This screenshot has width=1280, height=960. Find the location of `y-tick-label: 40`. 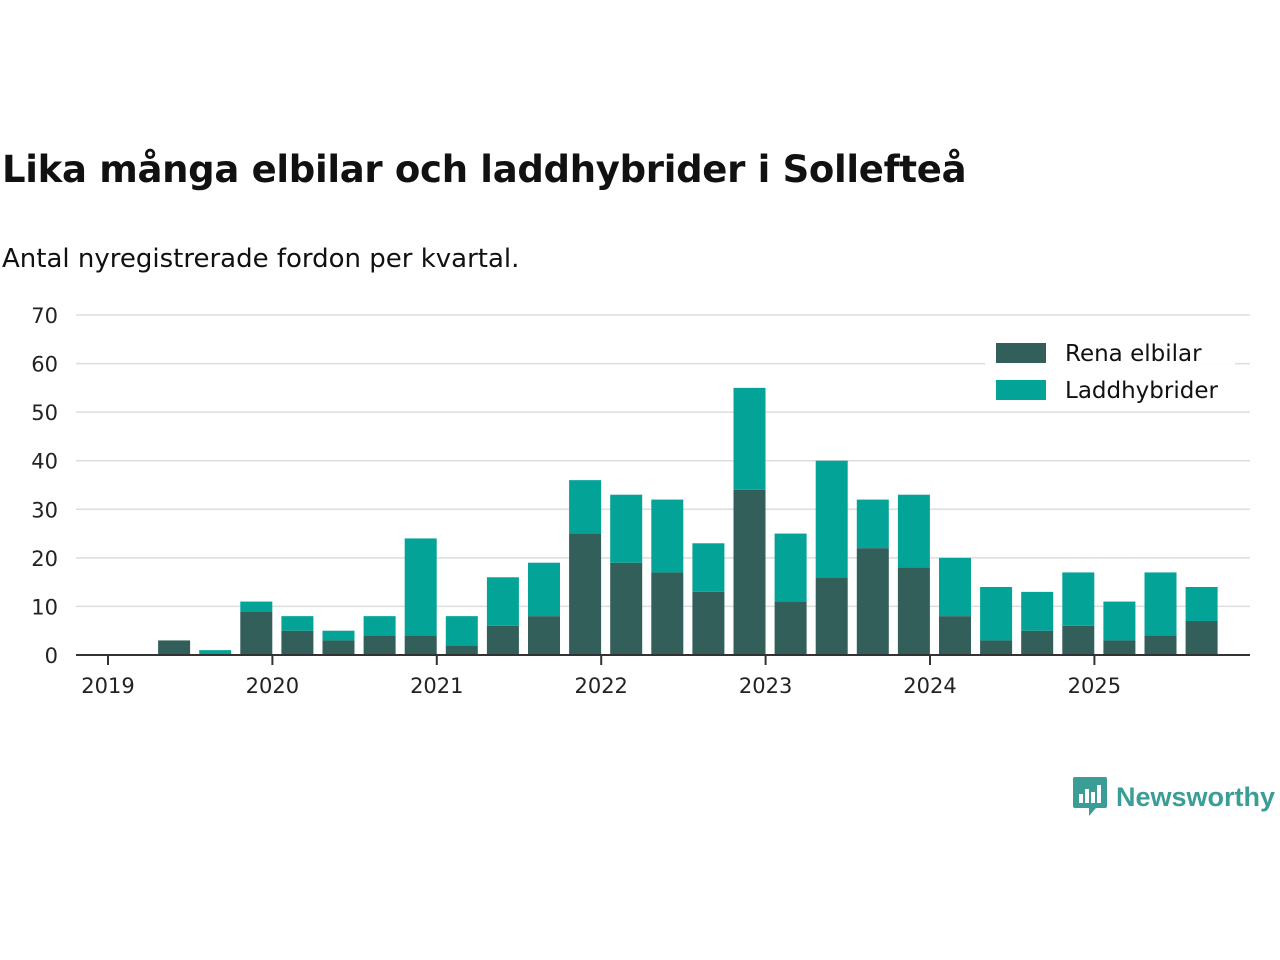

y-tick-label: 40 is located at coordinates (44, 462).